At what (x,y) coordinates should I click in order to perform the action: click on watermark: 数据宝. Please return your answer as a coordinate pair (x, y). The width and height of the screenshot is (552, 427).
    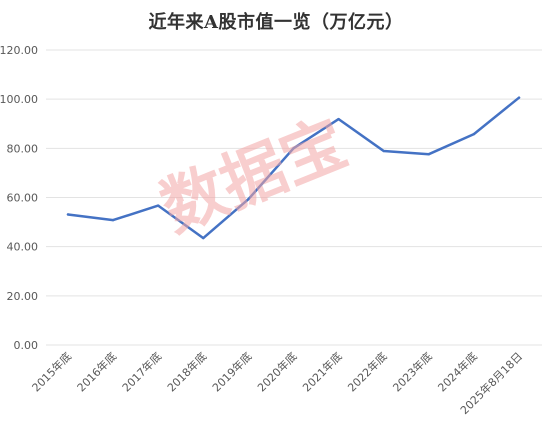
    Looking at the image, I should click on (254, 176).